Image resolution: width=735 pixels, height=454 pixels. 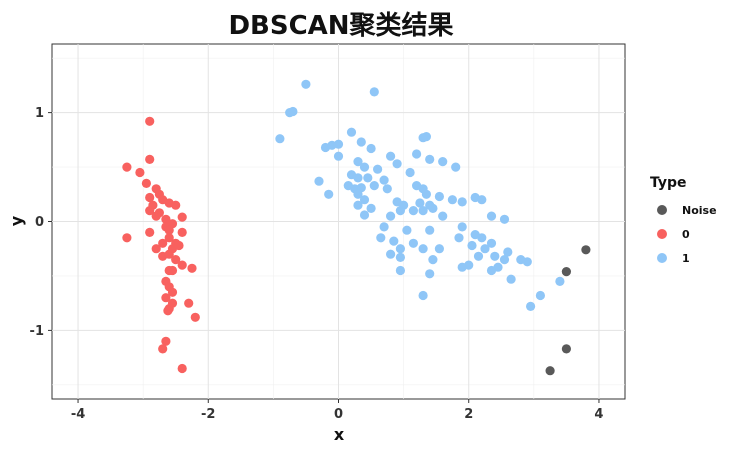 I want to click on chart-title: DBSCAN聚类结果, so click(x=340, y=26).